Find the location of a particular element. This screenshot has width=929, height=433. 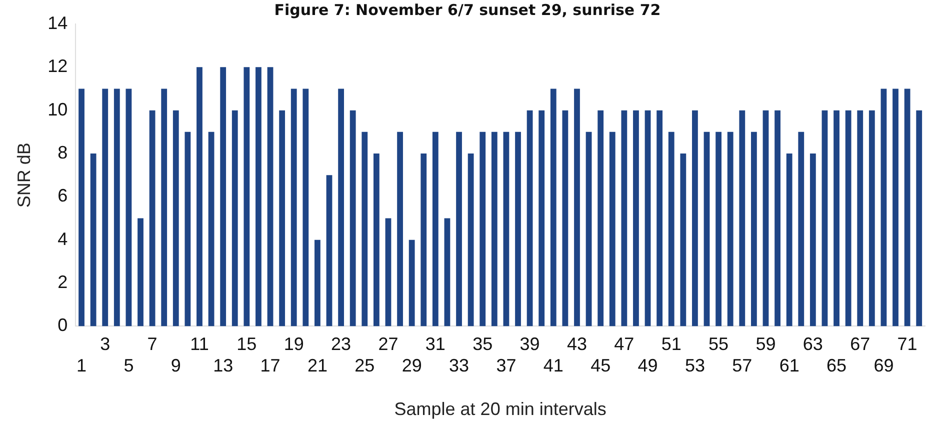

x-tick-label: 69 is located at coordinates (884, 366).